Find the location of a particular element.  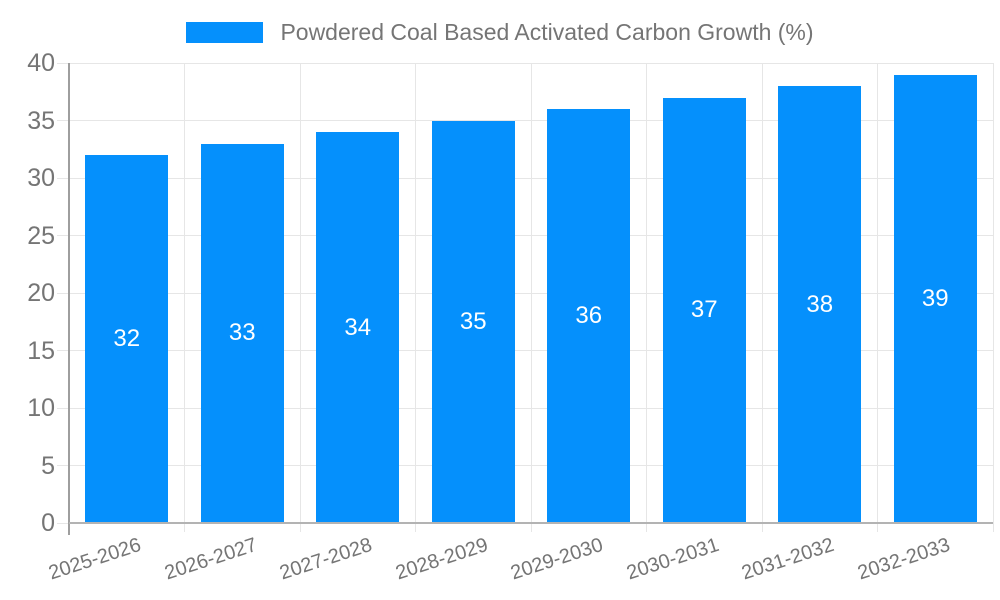

bar-value-label: 36 is located at coordinates (589, 315).